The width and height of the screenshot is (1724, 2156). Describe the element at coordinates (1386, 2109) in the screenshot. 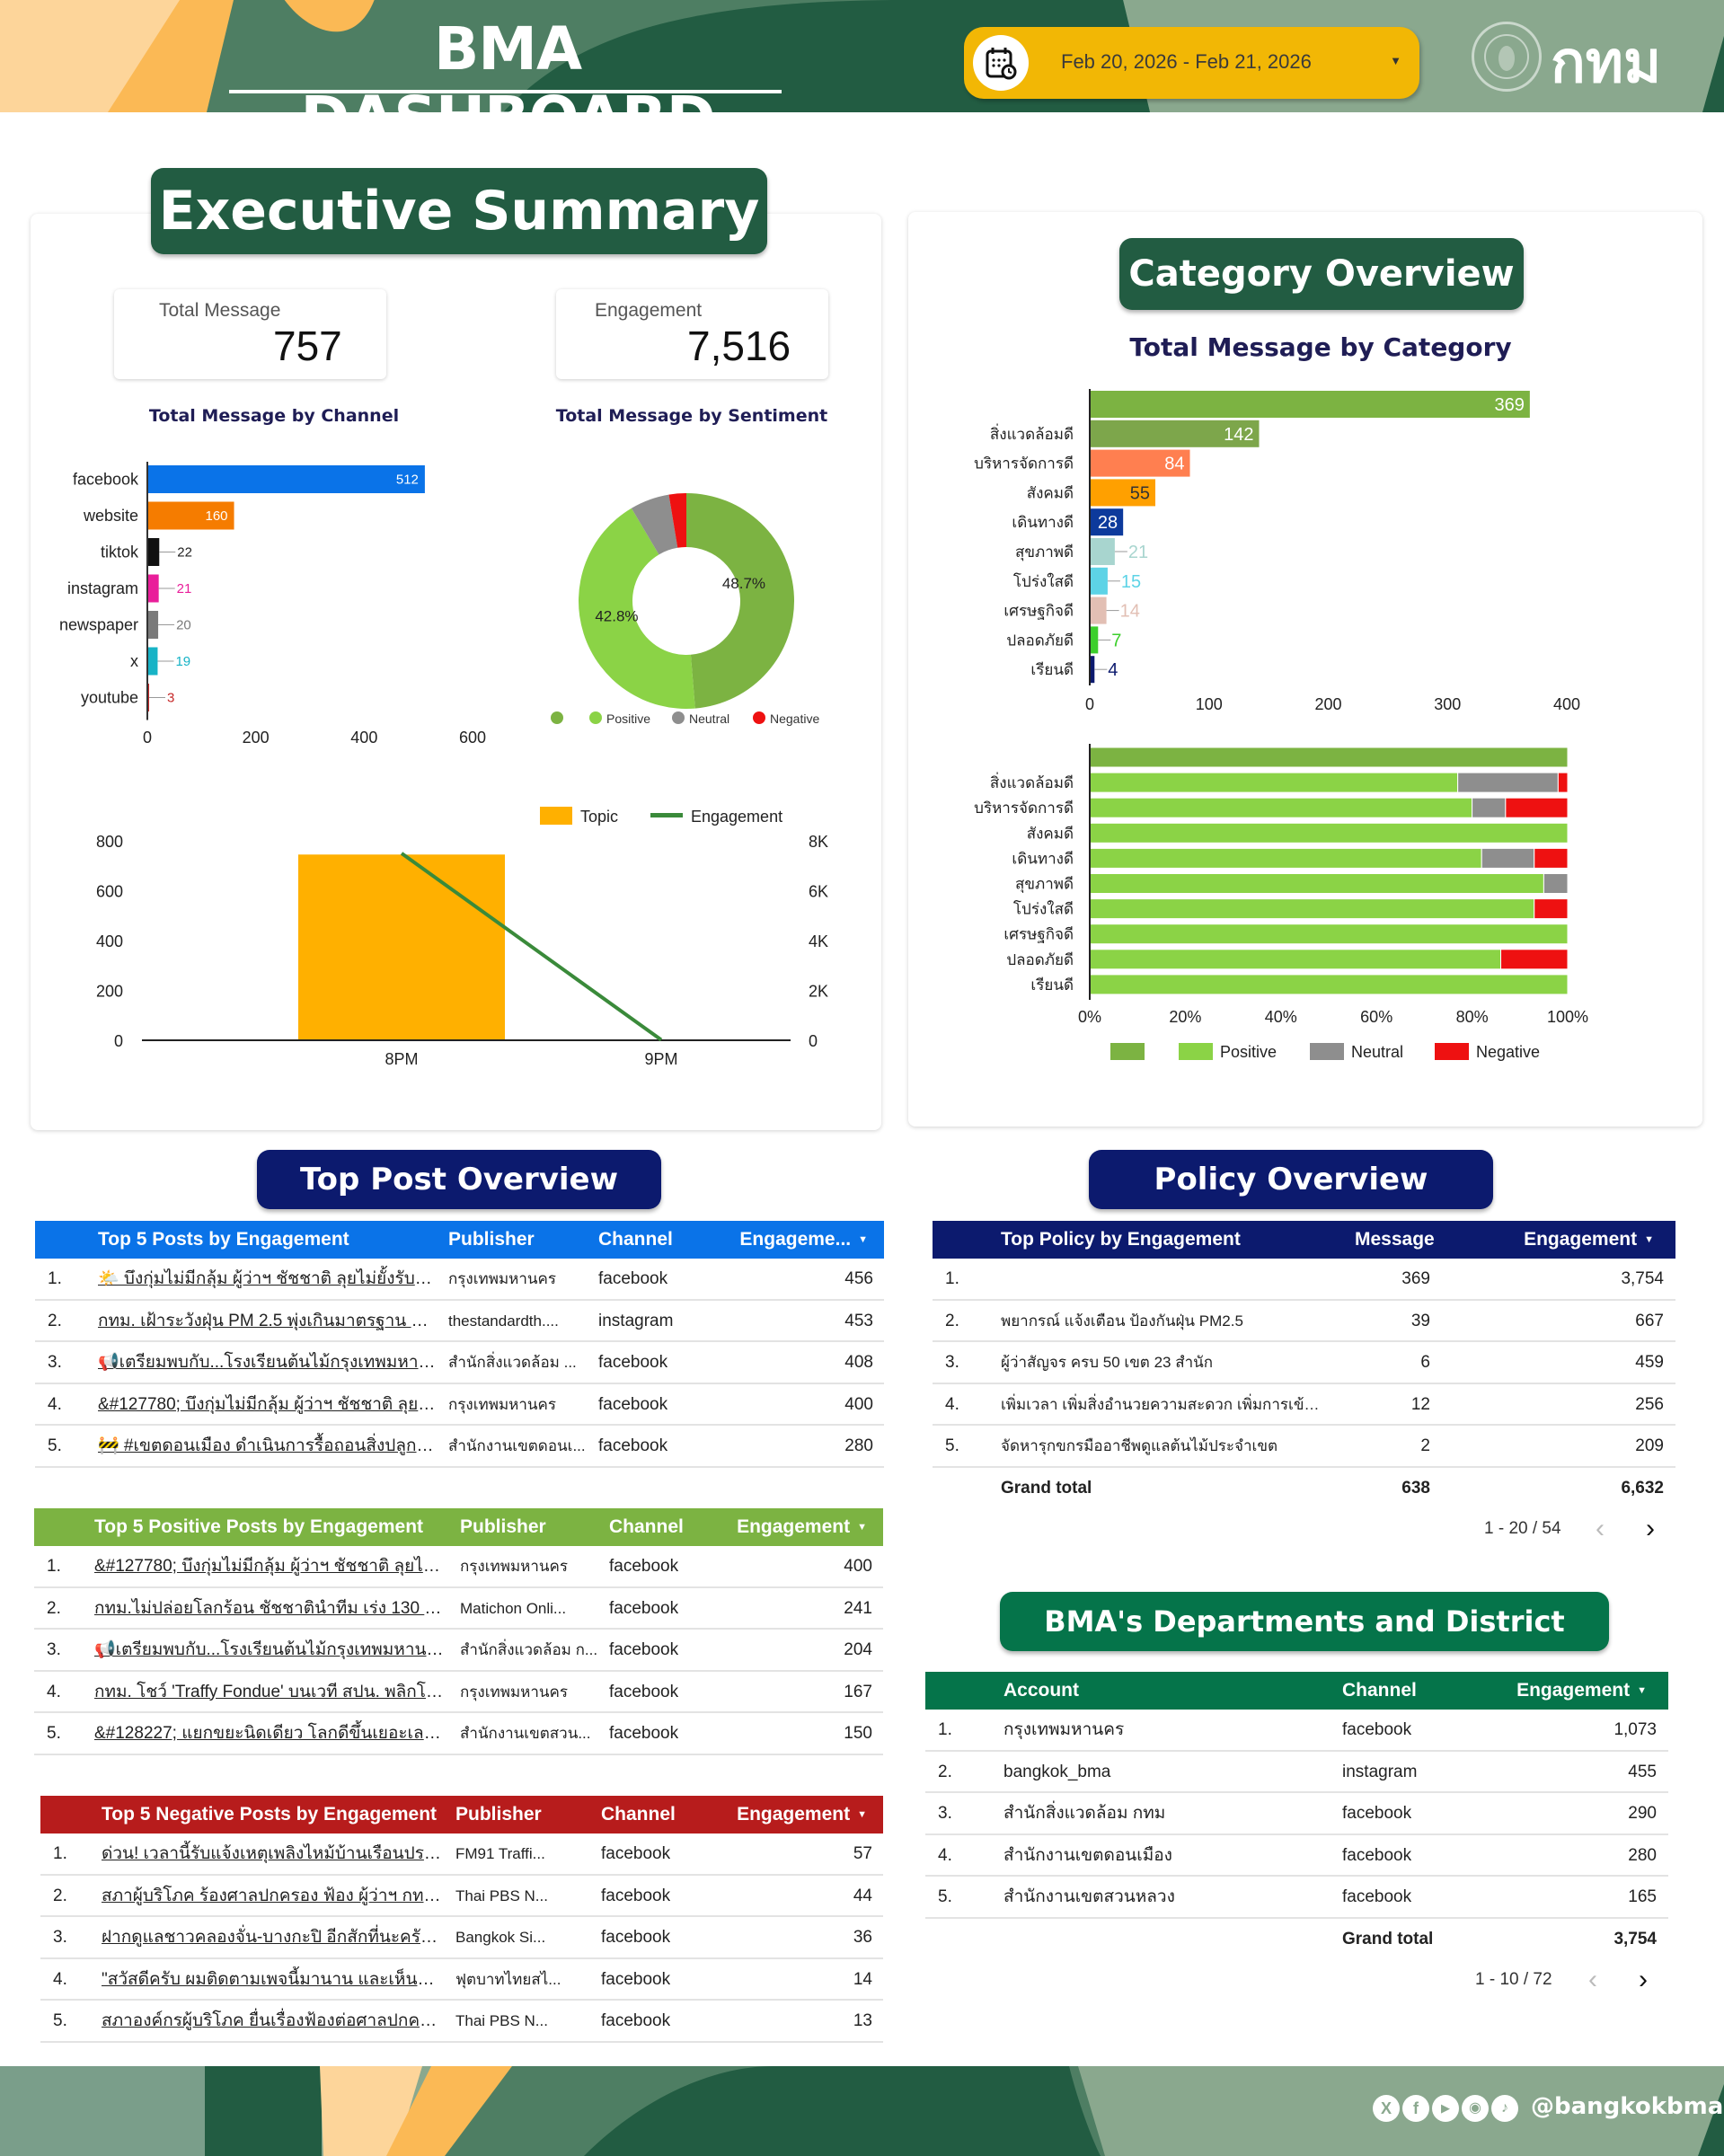

I see `x-icon: X` at that location.